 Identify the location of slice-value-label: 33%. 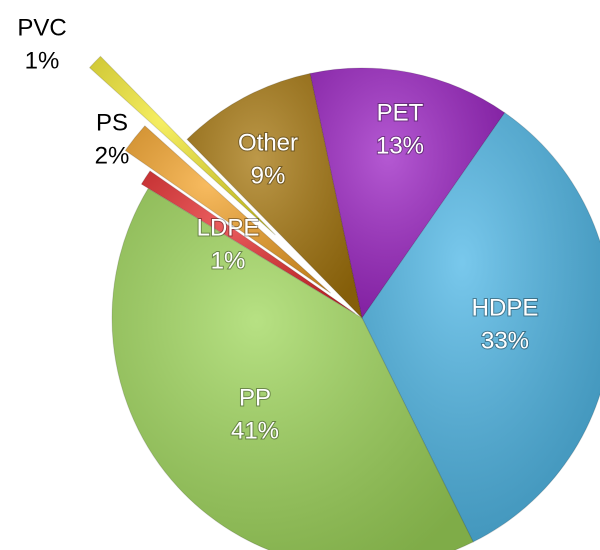
(505, 340).